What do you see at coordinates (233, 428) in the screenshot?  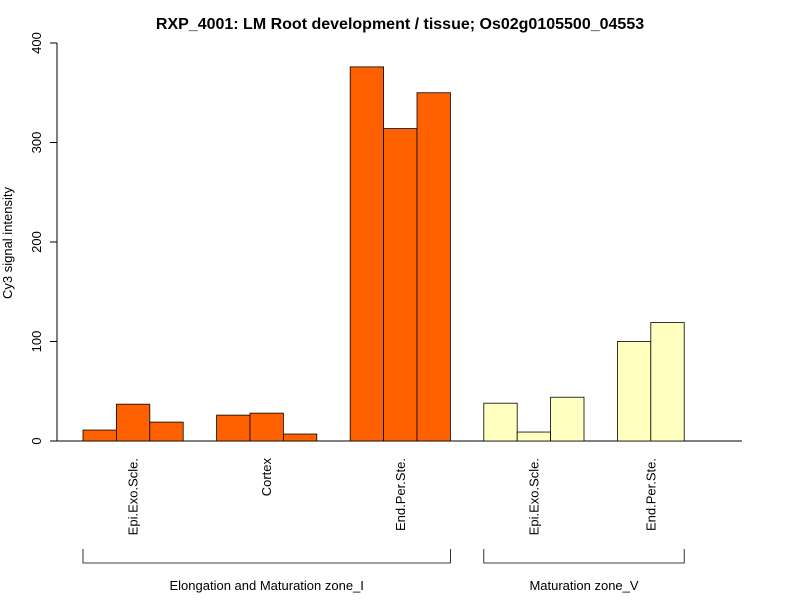 I see `bar-g0-c1-r0` at bounding box center [233, 428].